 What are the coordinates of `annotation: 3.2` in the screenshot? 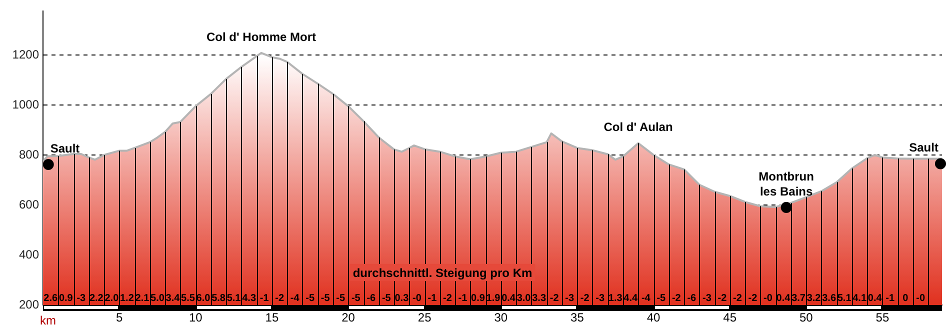 It's located at (814, 298).